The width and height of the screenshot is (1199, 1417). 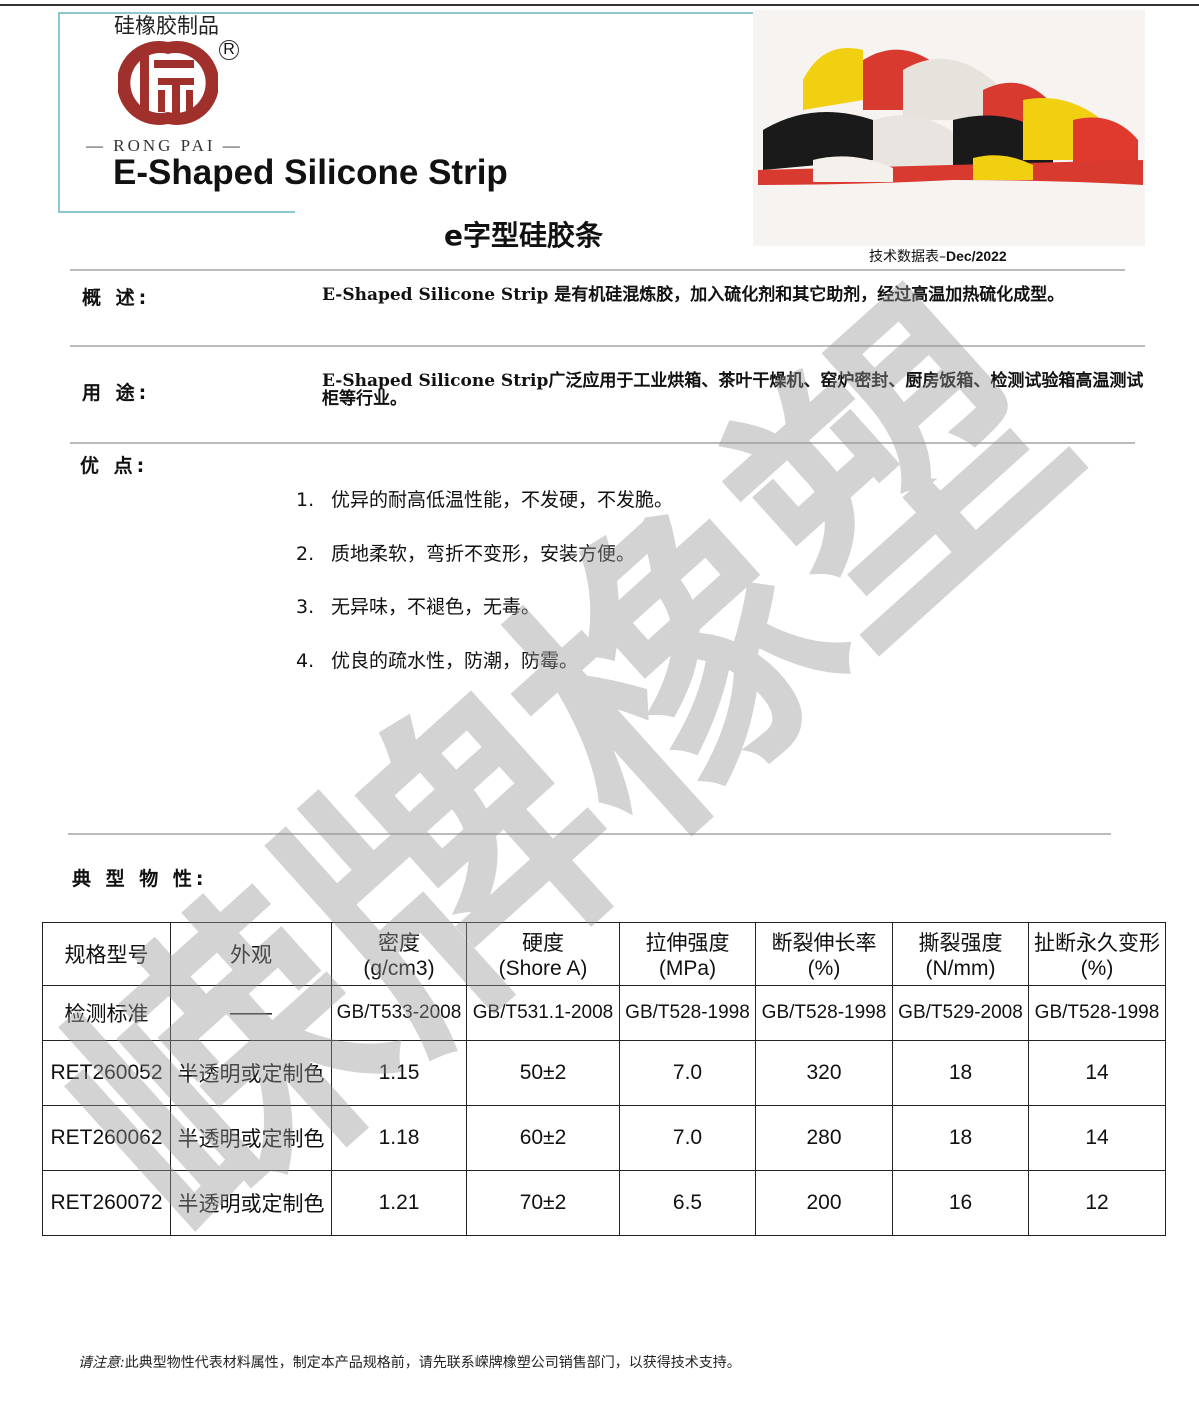 I want to click on table-cell: GB/T533-2008, so click(x=399, y=1013).